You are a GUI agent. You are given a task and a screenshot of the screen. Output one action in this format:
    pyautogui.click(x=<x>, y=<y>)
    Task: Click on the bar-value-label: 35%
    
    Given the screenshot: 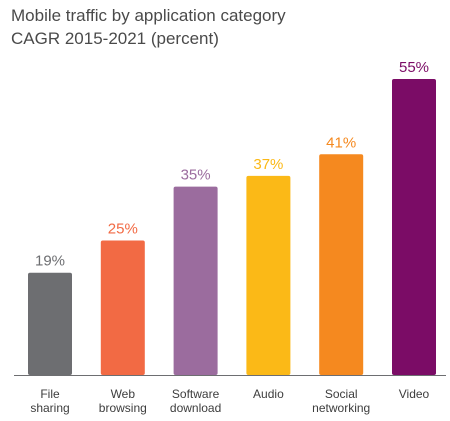 What is the action you would take?
    pyautogui.click(x=196, y=175)
    